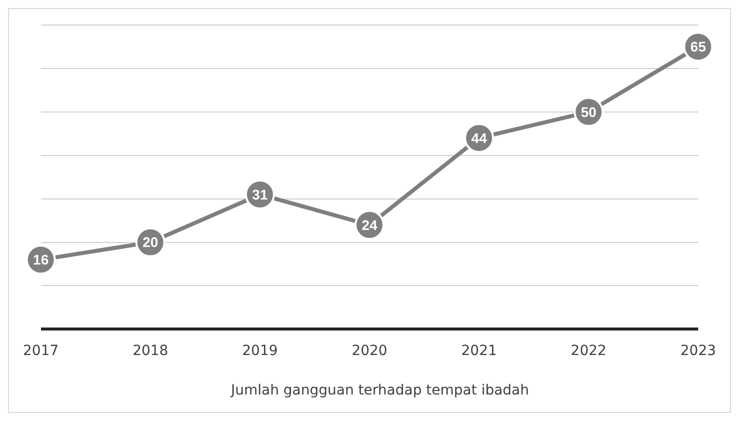  What do you see at coordinates (150, 242) in the screenshot?
I see `data-label: 20` at bounding box center [150, 242].